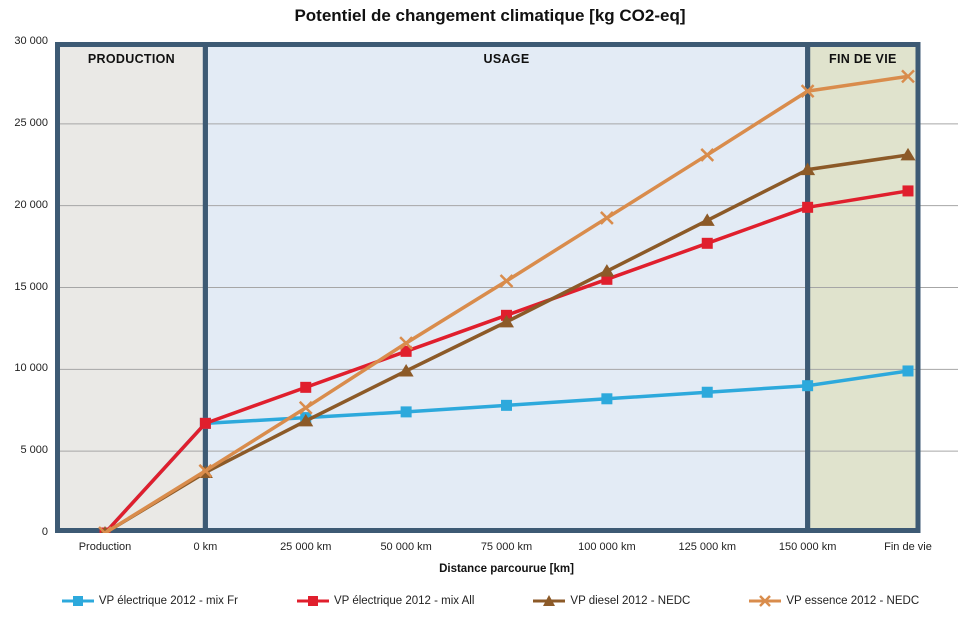 This screenshot has width=980, height=625. I want to click on legend-label: VP essence 2012 - NEDC, so click(853, 601).